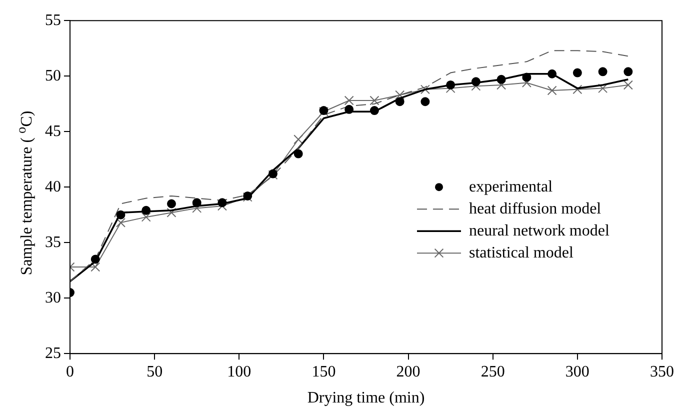 The image size is (690, 420). I want to click on y-tick-label: 30, so click(53, 297).